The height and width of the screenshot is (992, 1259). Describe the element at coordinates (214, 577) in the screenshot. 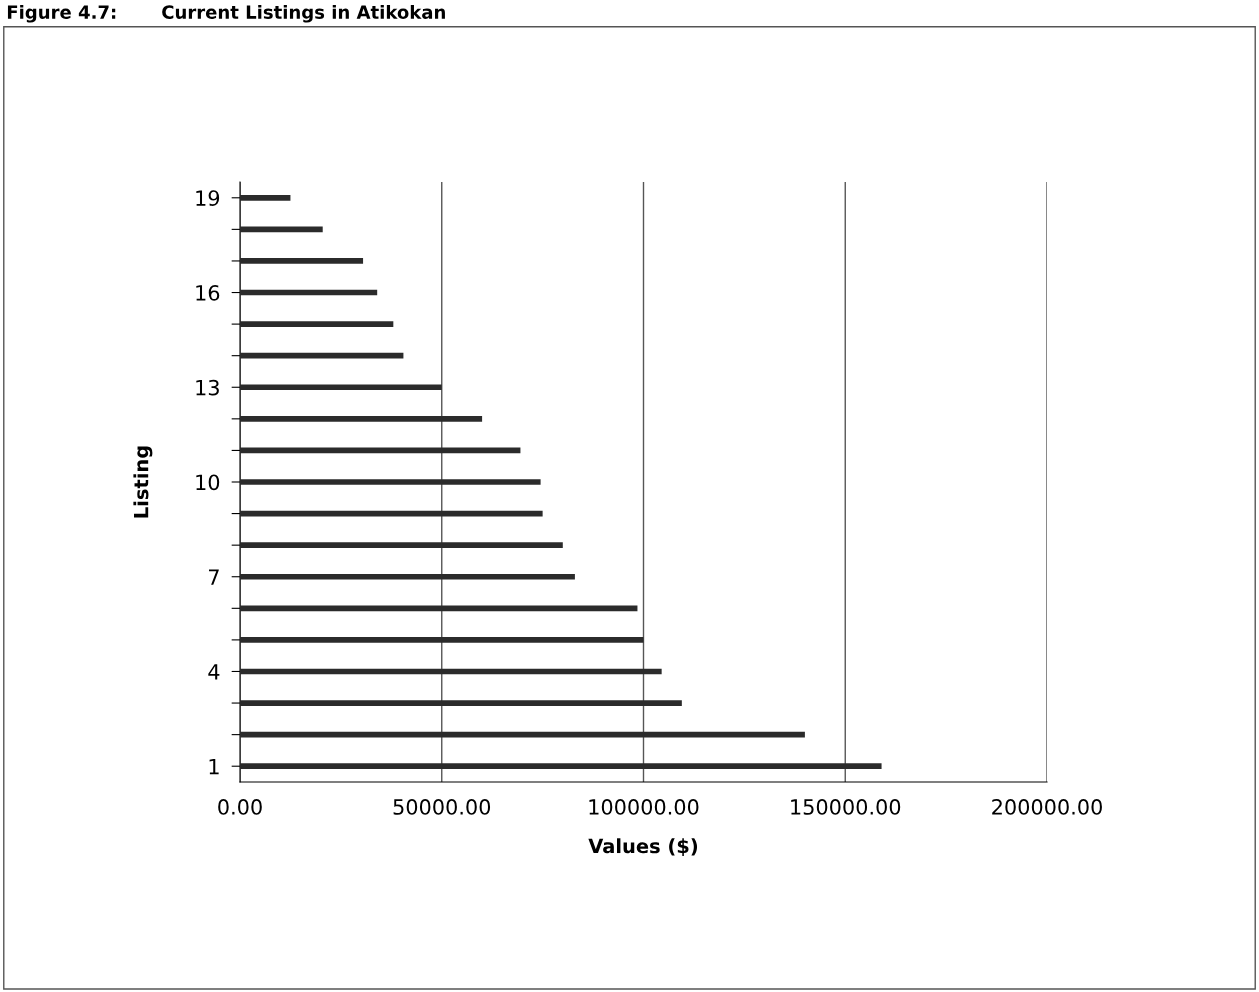

I see `y-tick-label: 7` at that location.